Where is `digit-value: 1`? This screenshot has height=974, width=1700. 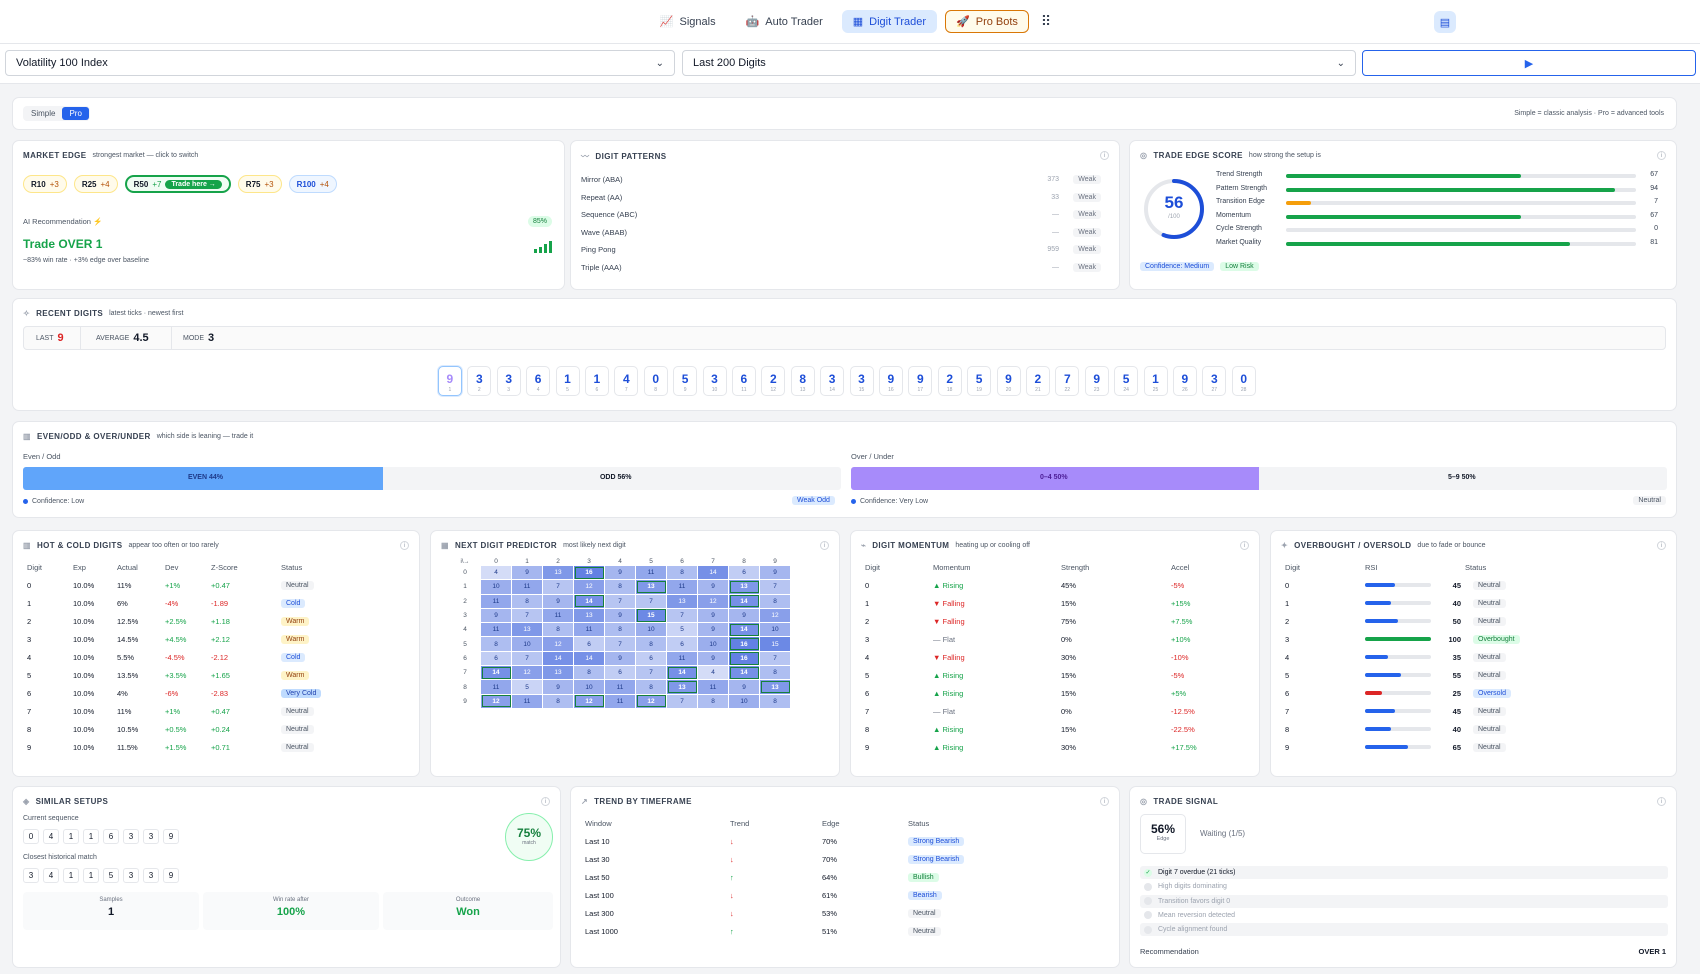
digit-value: 1 is located at coordinates (597, 379).